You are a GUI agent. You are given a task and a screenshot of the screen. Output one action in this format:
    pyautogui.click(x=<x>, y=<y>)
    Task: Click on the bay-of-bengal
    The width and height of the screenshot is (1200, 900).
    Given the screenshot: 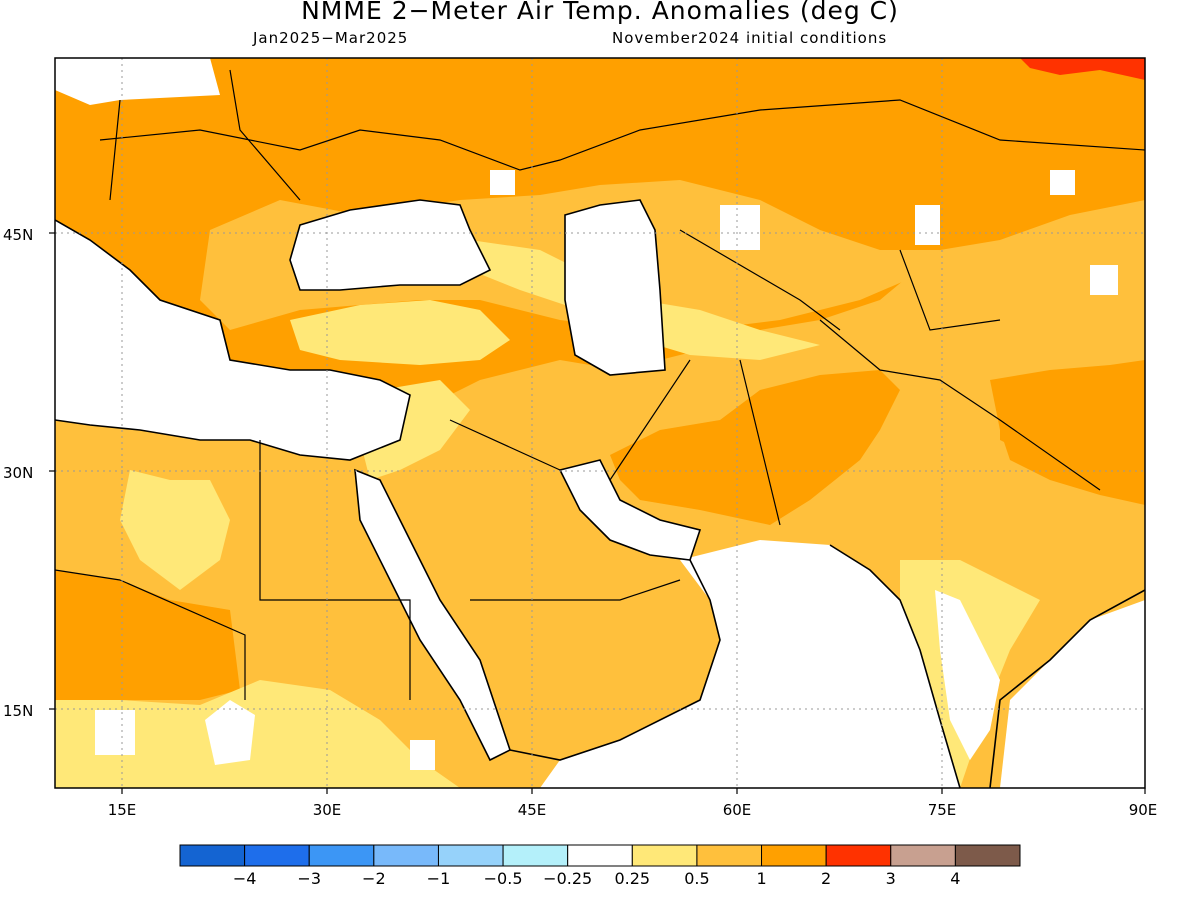 What is the action you would take?
    pyautogui.click(x=1072, y=694)
    